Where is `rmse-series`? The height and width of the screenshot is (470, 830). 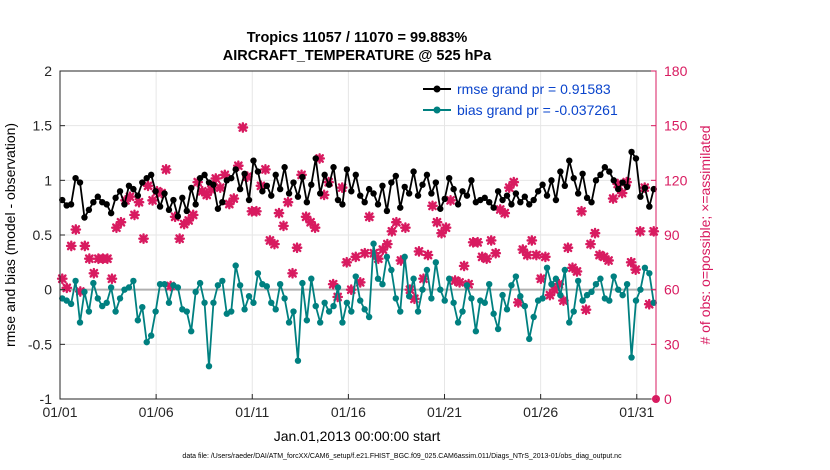 rmse-series is located at coordinates (358, 184).